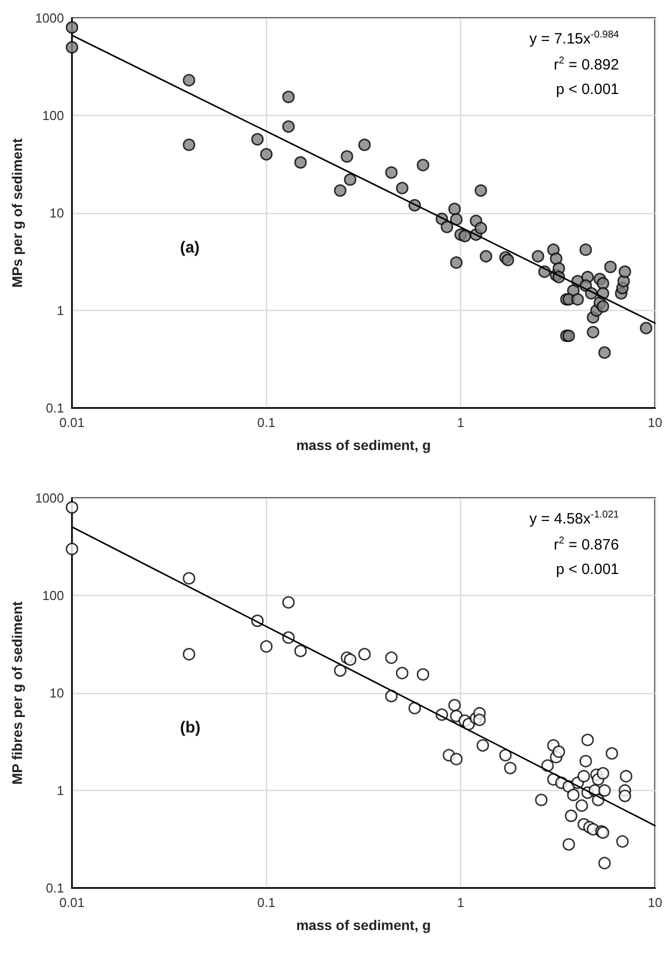 This screenshot has width=669, height=970. What do you see at coordinates (190, 728) in the screenshot?
I see `annotation: (b)` at bounding box center [190, 728].